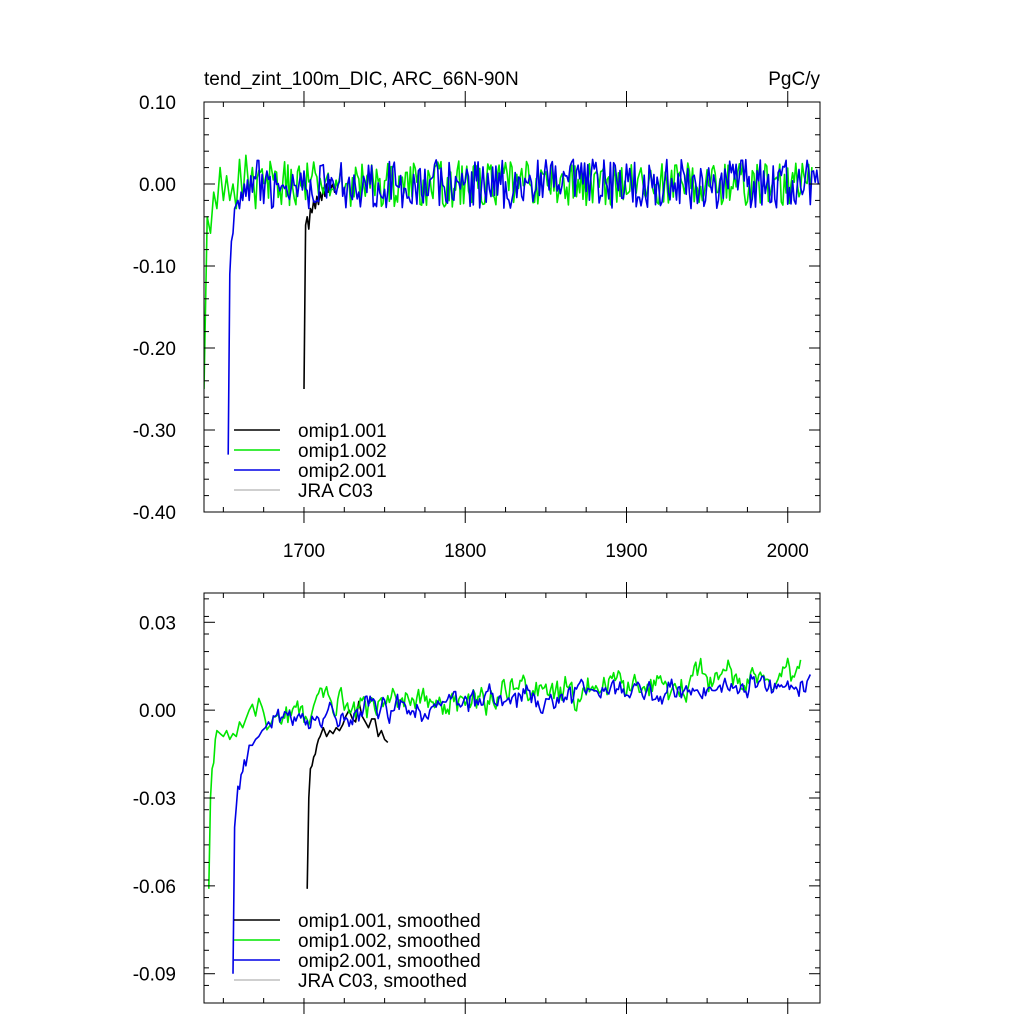 The height and width of the screenshot is (1024, 1024). I want to click on y-tick-label: -0.09, so click(154, 975).